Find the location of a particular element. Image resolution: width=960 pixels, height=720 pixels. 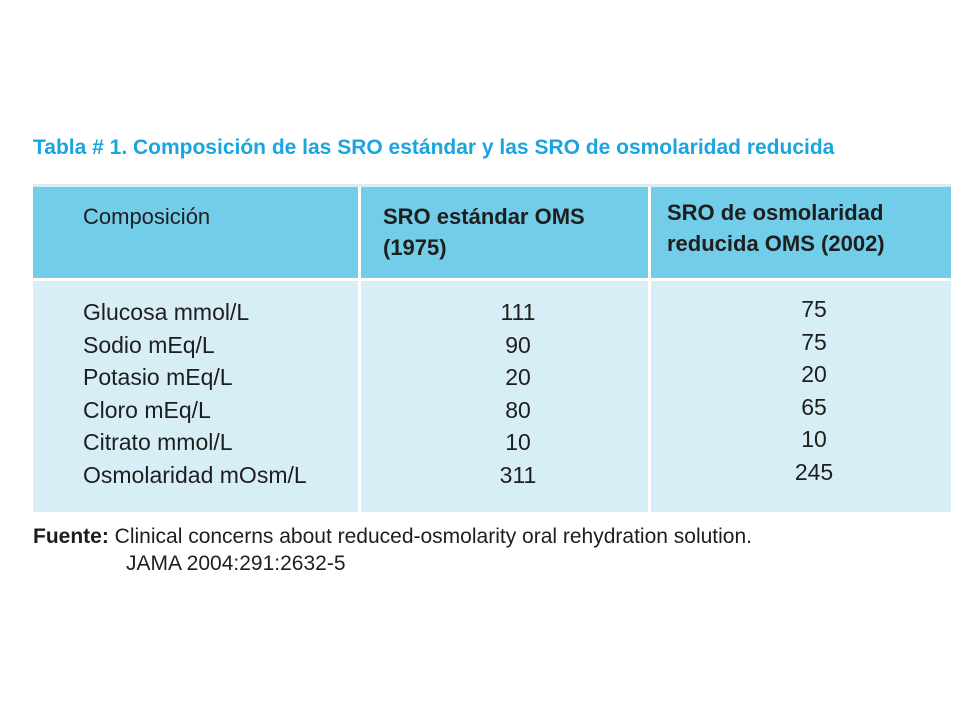

reduced-value: 20 is located at coordinates (814, 374).